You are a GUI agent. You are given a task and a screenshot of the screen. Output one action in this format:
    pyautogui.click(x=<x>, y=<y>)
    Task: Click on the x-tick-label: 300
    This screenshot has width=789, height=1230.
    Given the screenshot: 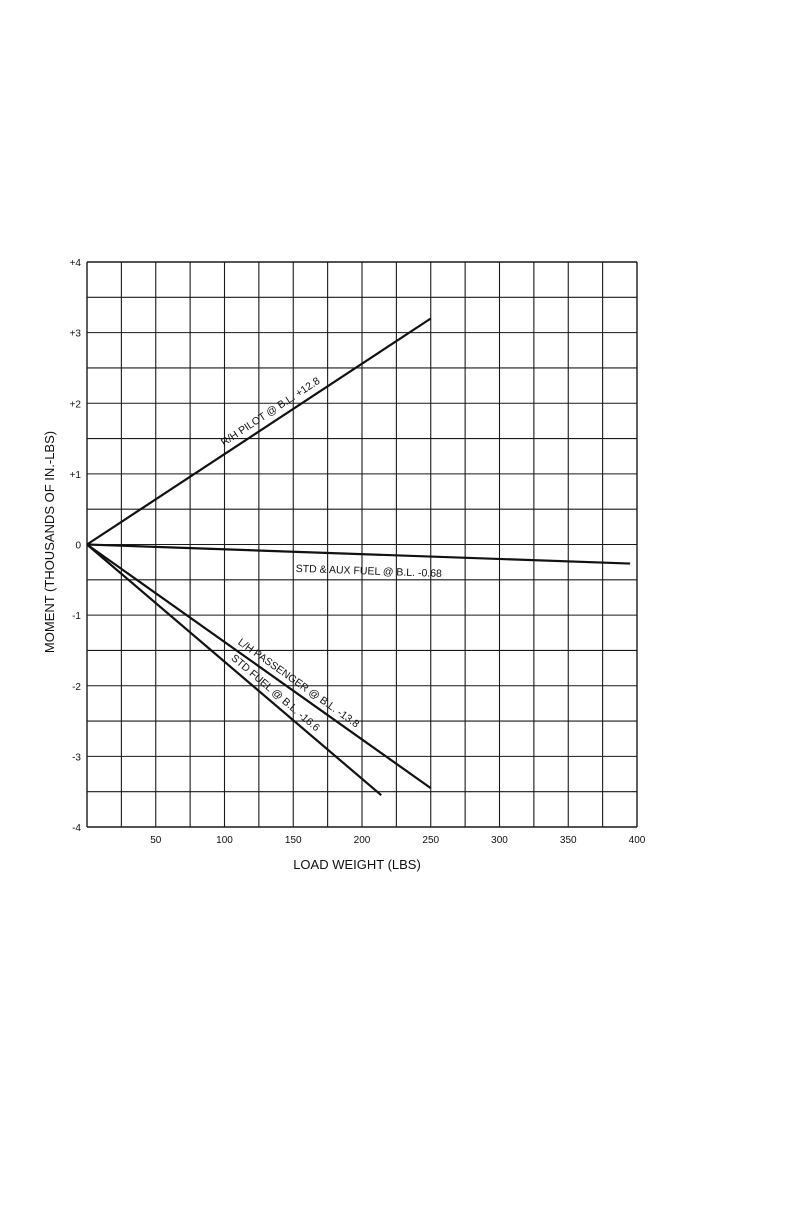 What is the action you would take?
    pyautogui.click(x=499, y=840)
    